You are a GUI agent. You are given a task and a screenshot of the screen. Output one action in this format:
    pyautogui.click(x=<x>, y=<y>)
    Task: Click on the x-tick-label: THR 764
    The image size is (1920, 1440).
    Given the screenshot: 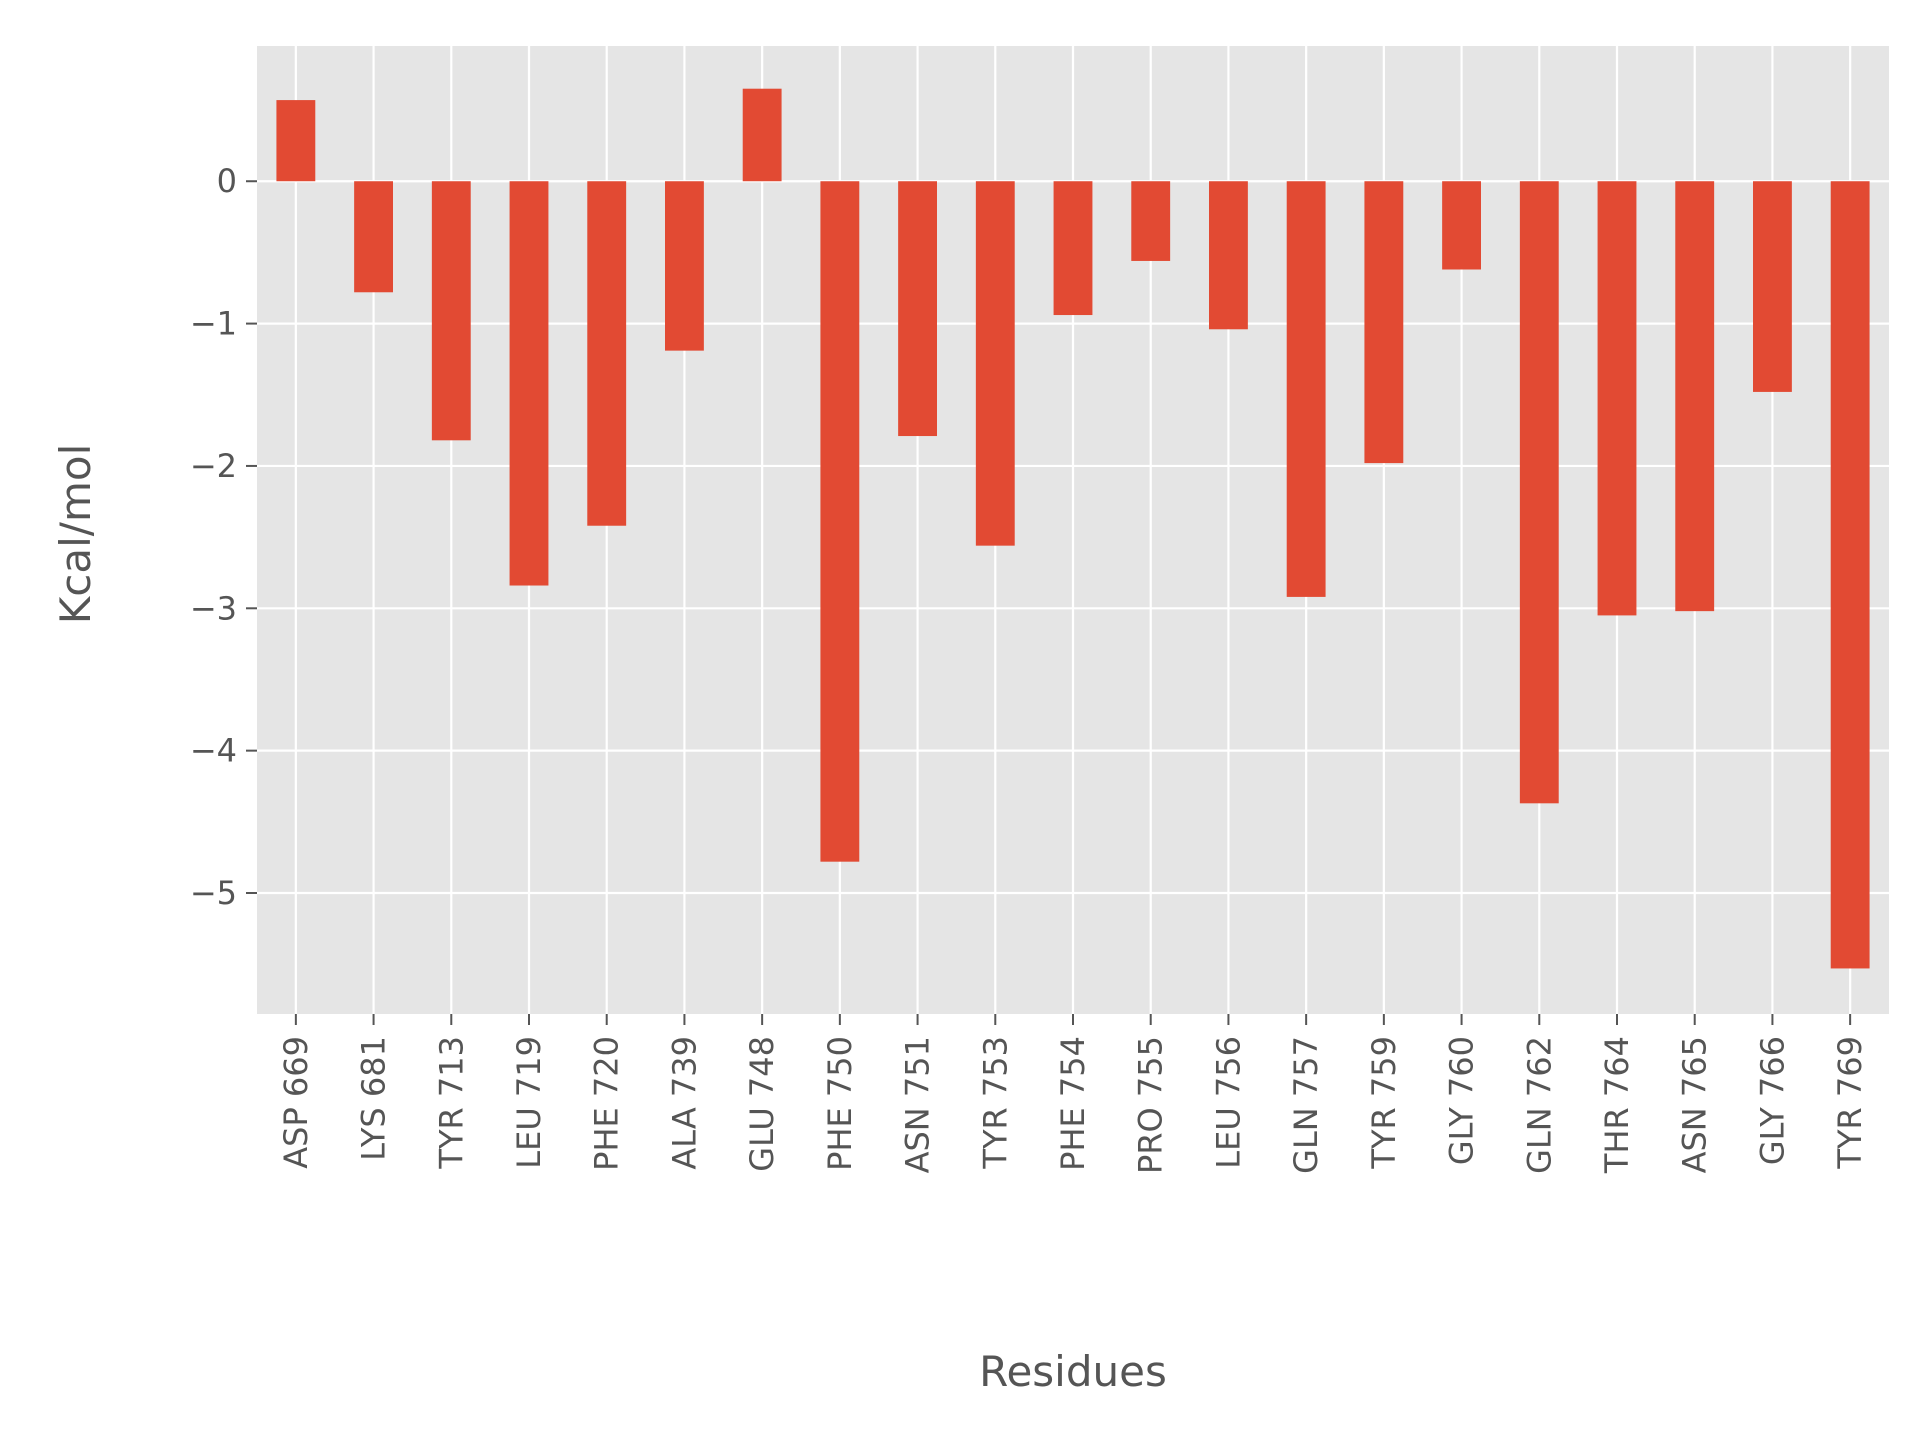 What is the action you would take?
    pyautogui.click(x=1617, y=1105)
    